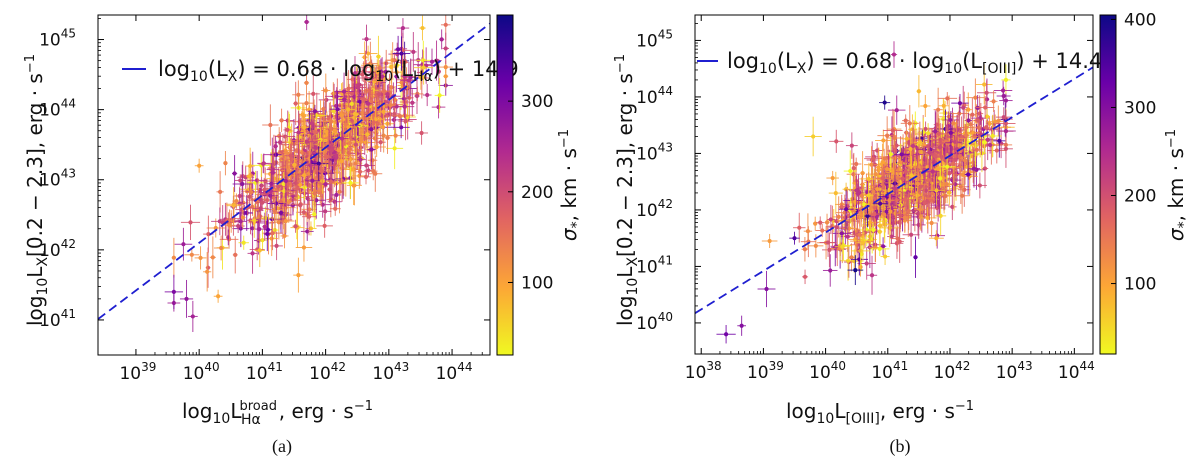  What do you see at coordinates (540, 185) in the screenshot?
I see `panel-a-colorbar: 100 200 300 σ*, km · s−1` at bounding box center [540, 185].